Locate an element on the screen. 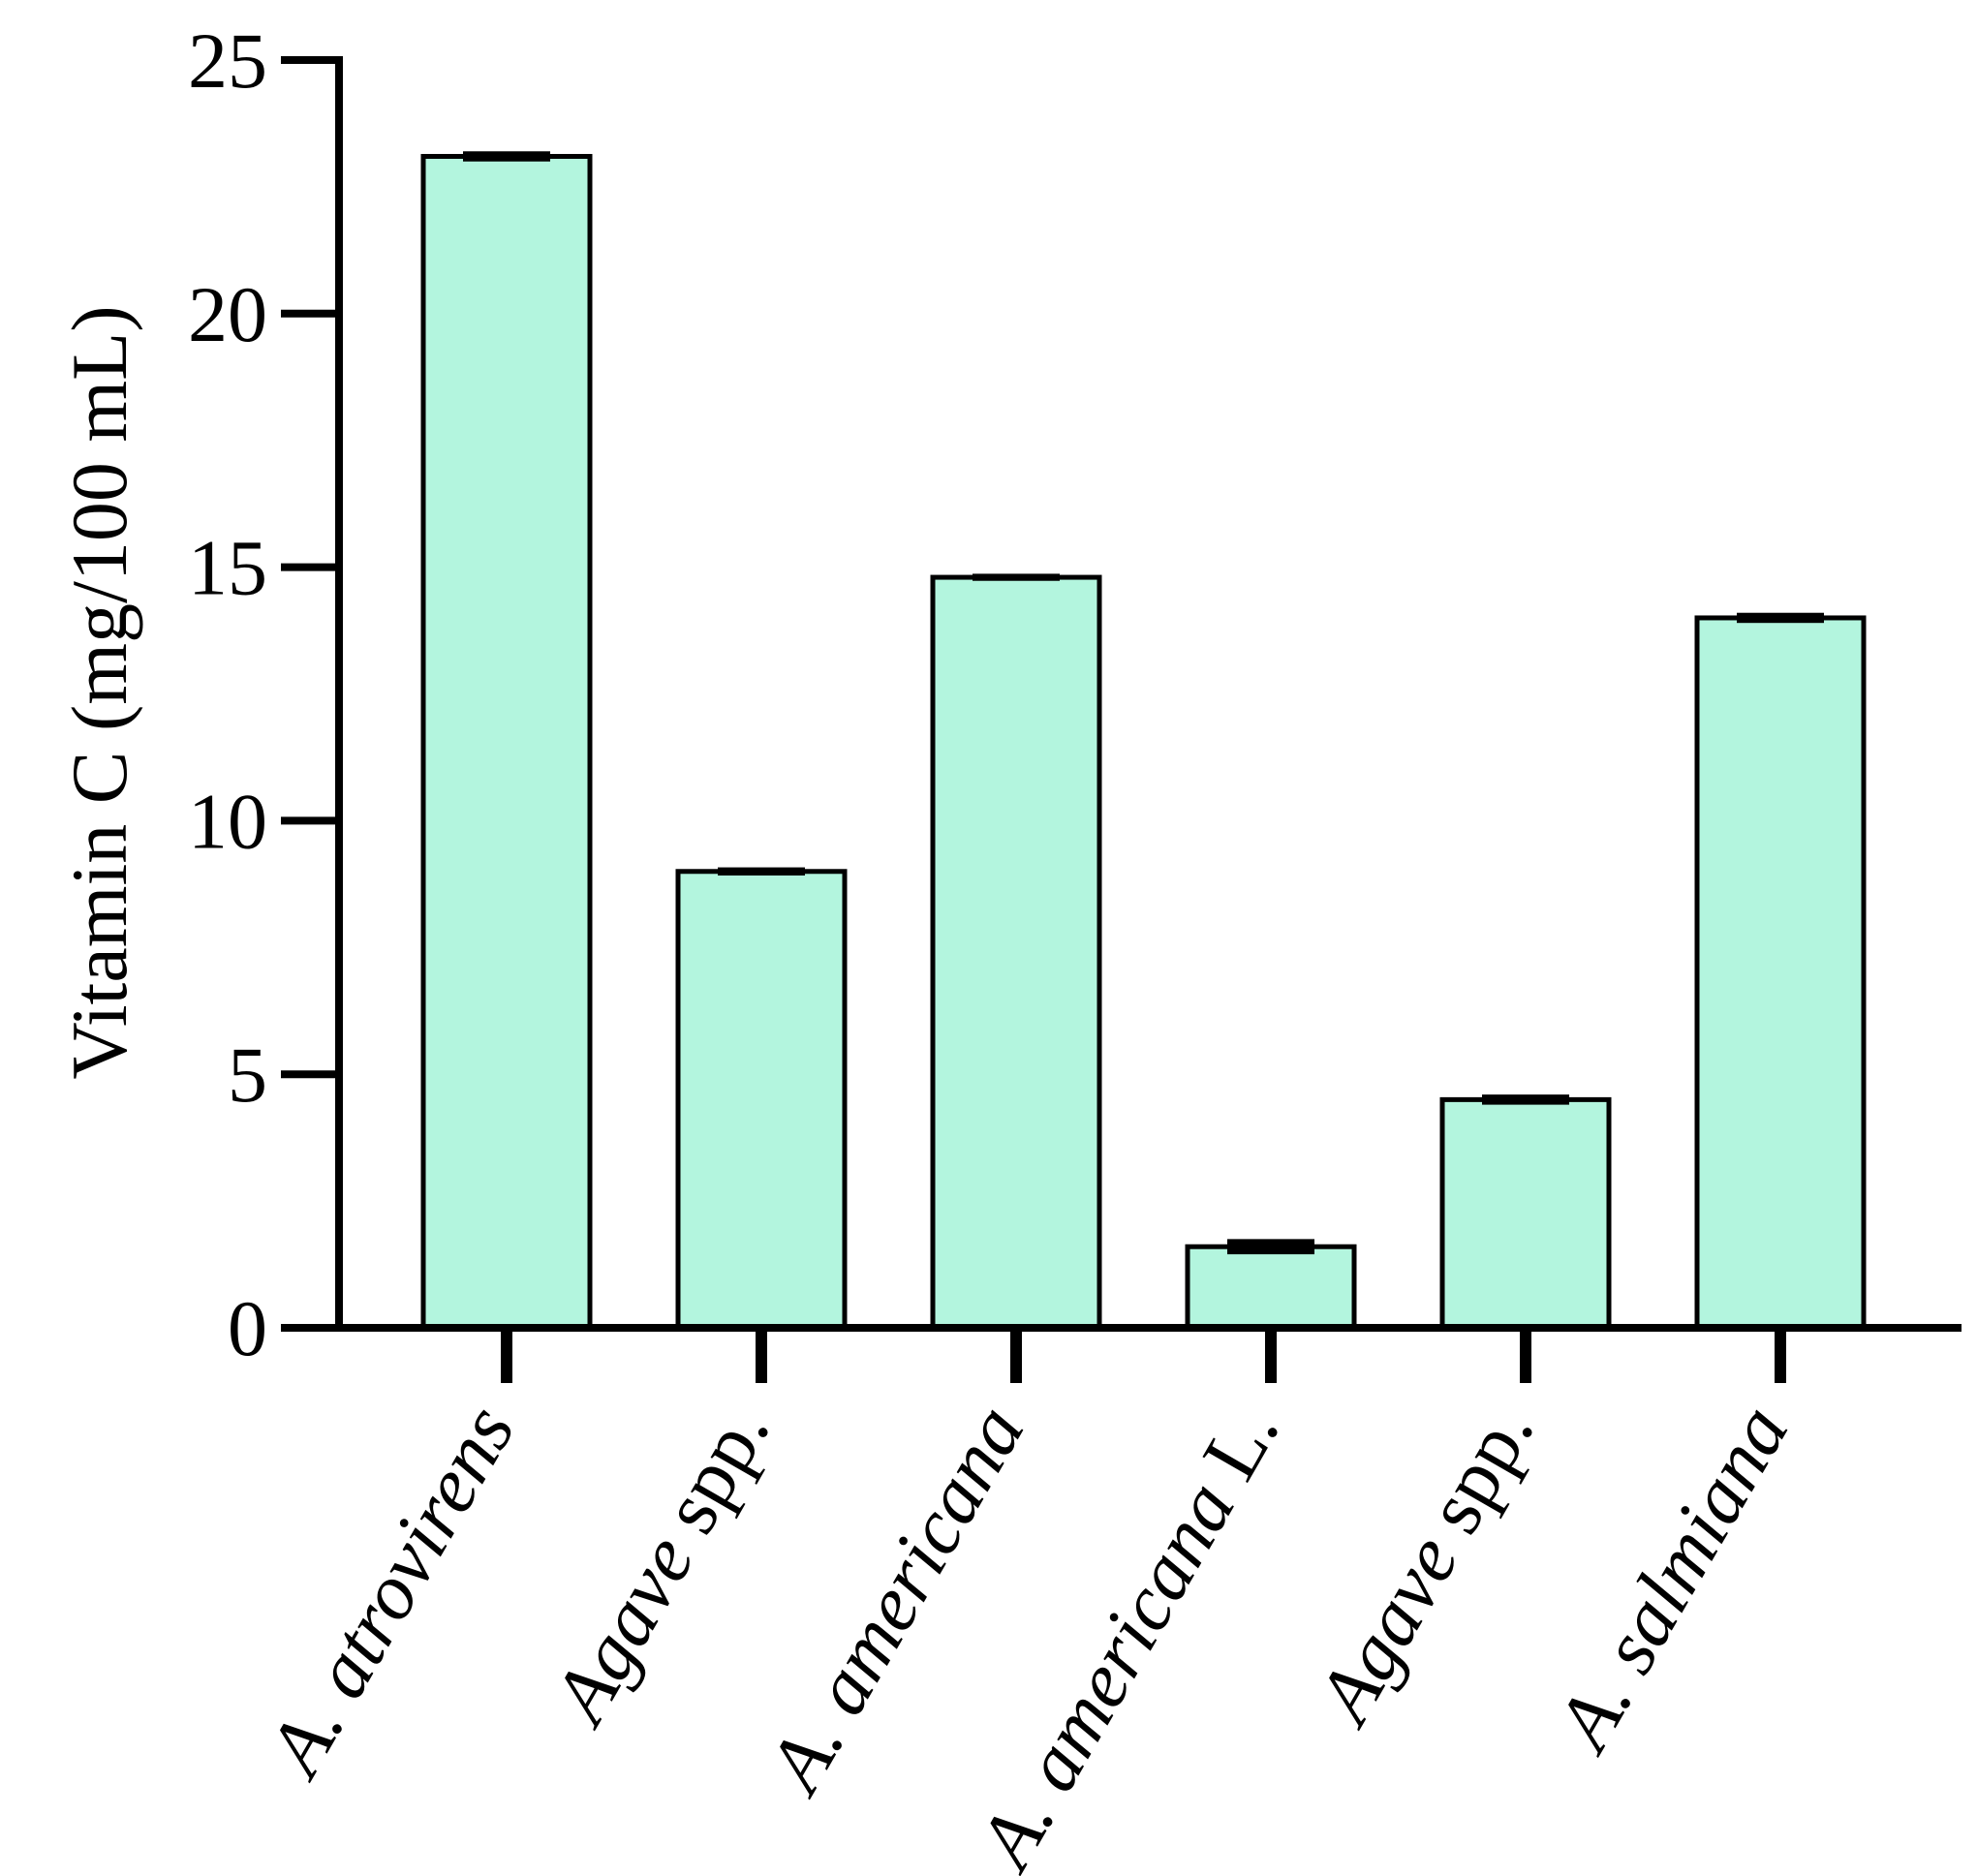  category-label-4: Agave spp. is located at coordinates (1423, 1565).